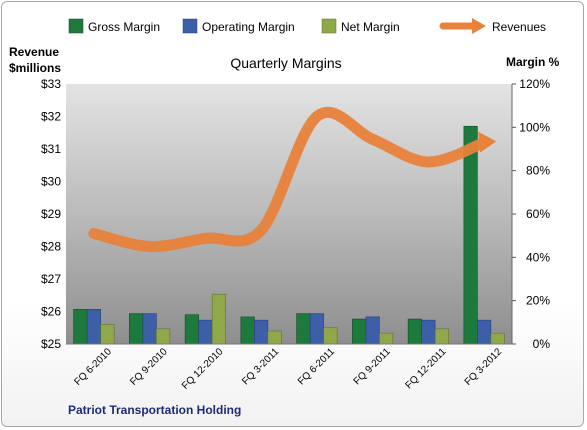  Describe the element at coordinates (372, 366) in the screenshot. I see `x-tick-label: FQ 9-2011` at that location.